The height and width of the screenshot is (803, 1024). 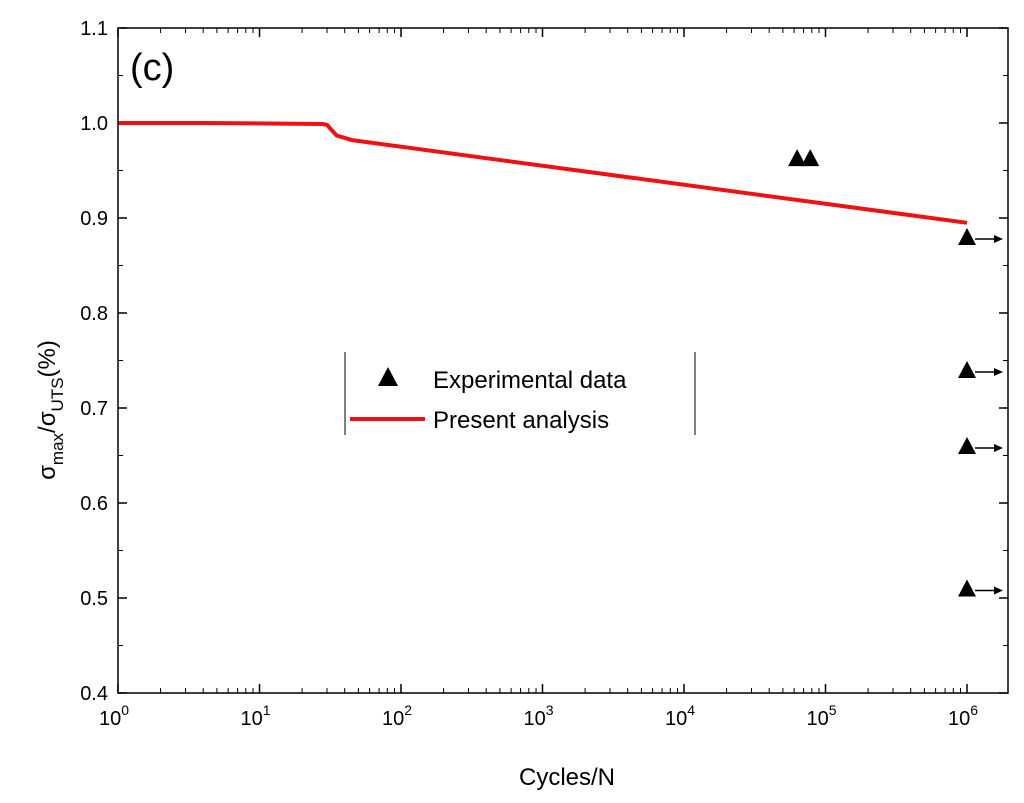 I want to click on x-tick-label: 10¹, so click(x=255, y=716).